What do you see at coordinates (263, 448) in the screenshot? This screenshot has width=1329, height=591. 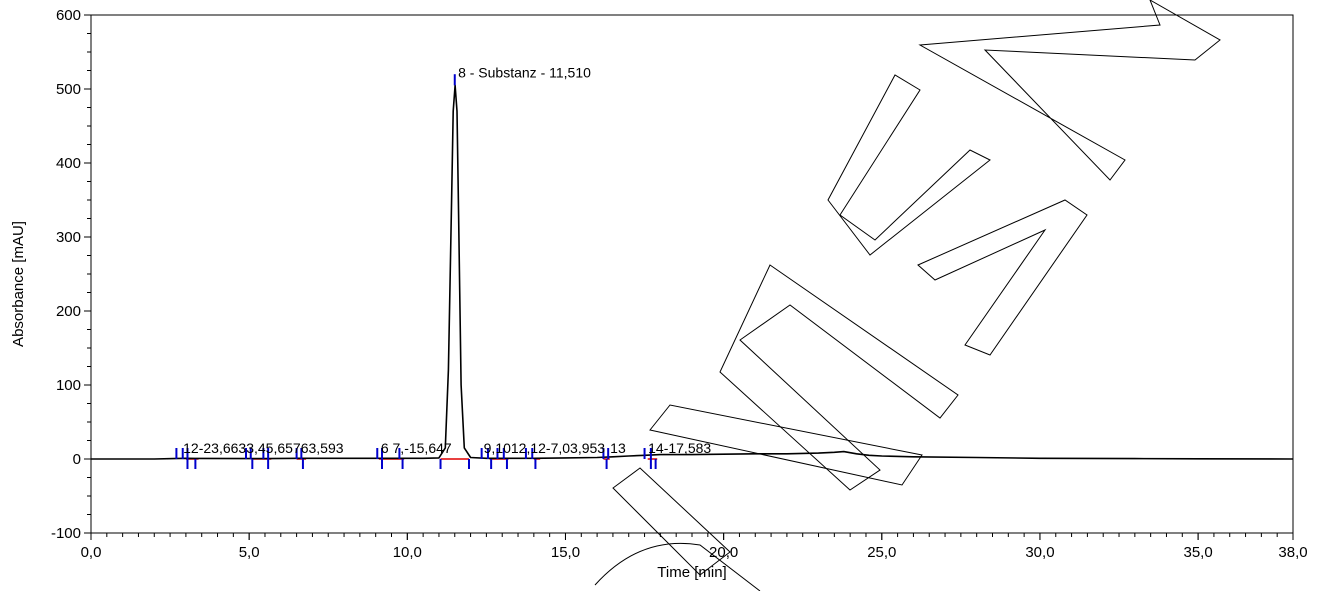 I see `peak-label: 12-23,6633,45,65763,593` at bounding box center [263, 448].